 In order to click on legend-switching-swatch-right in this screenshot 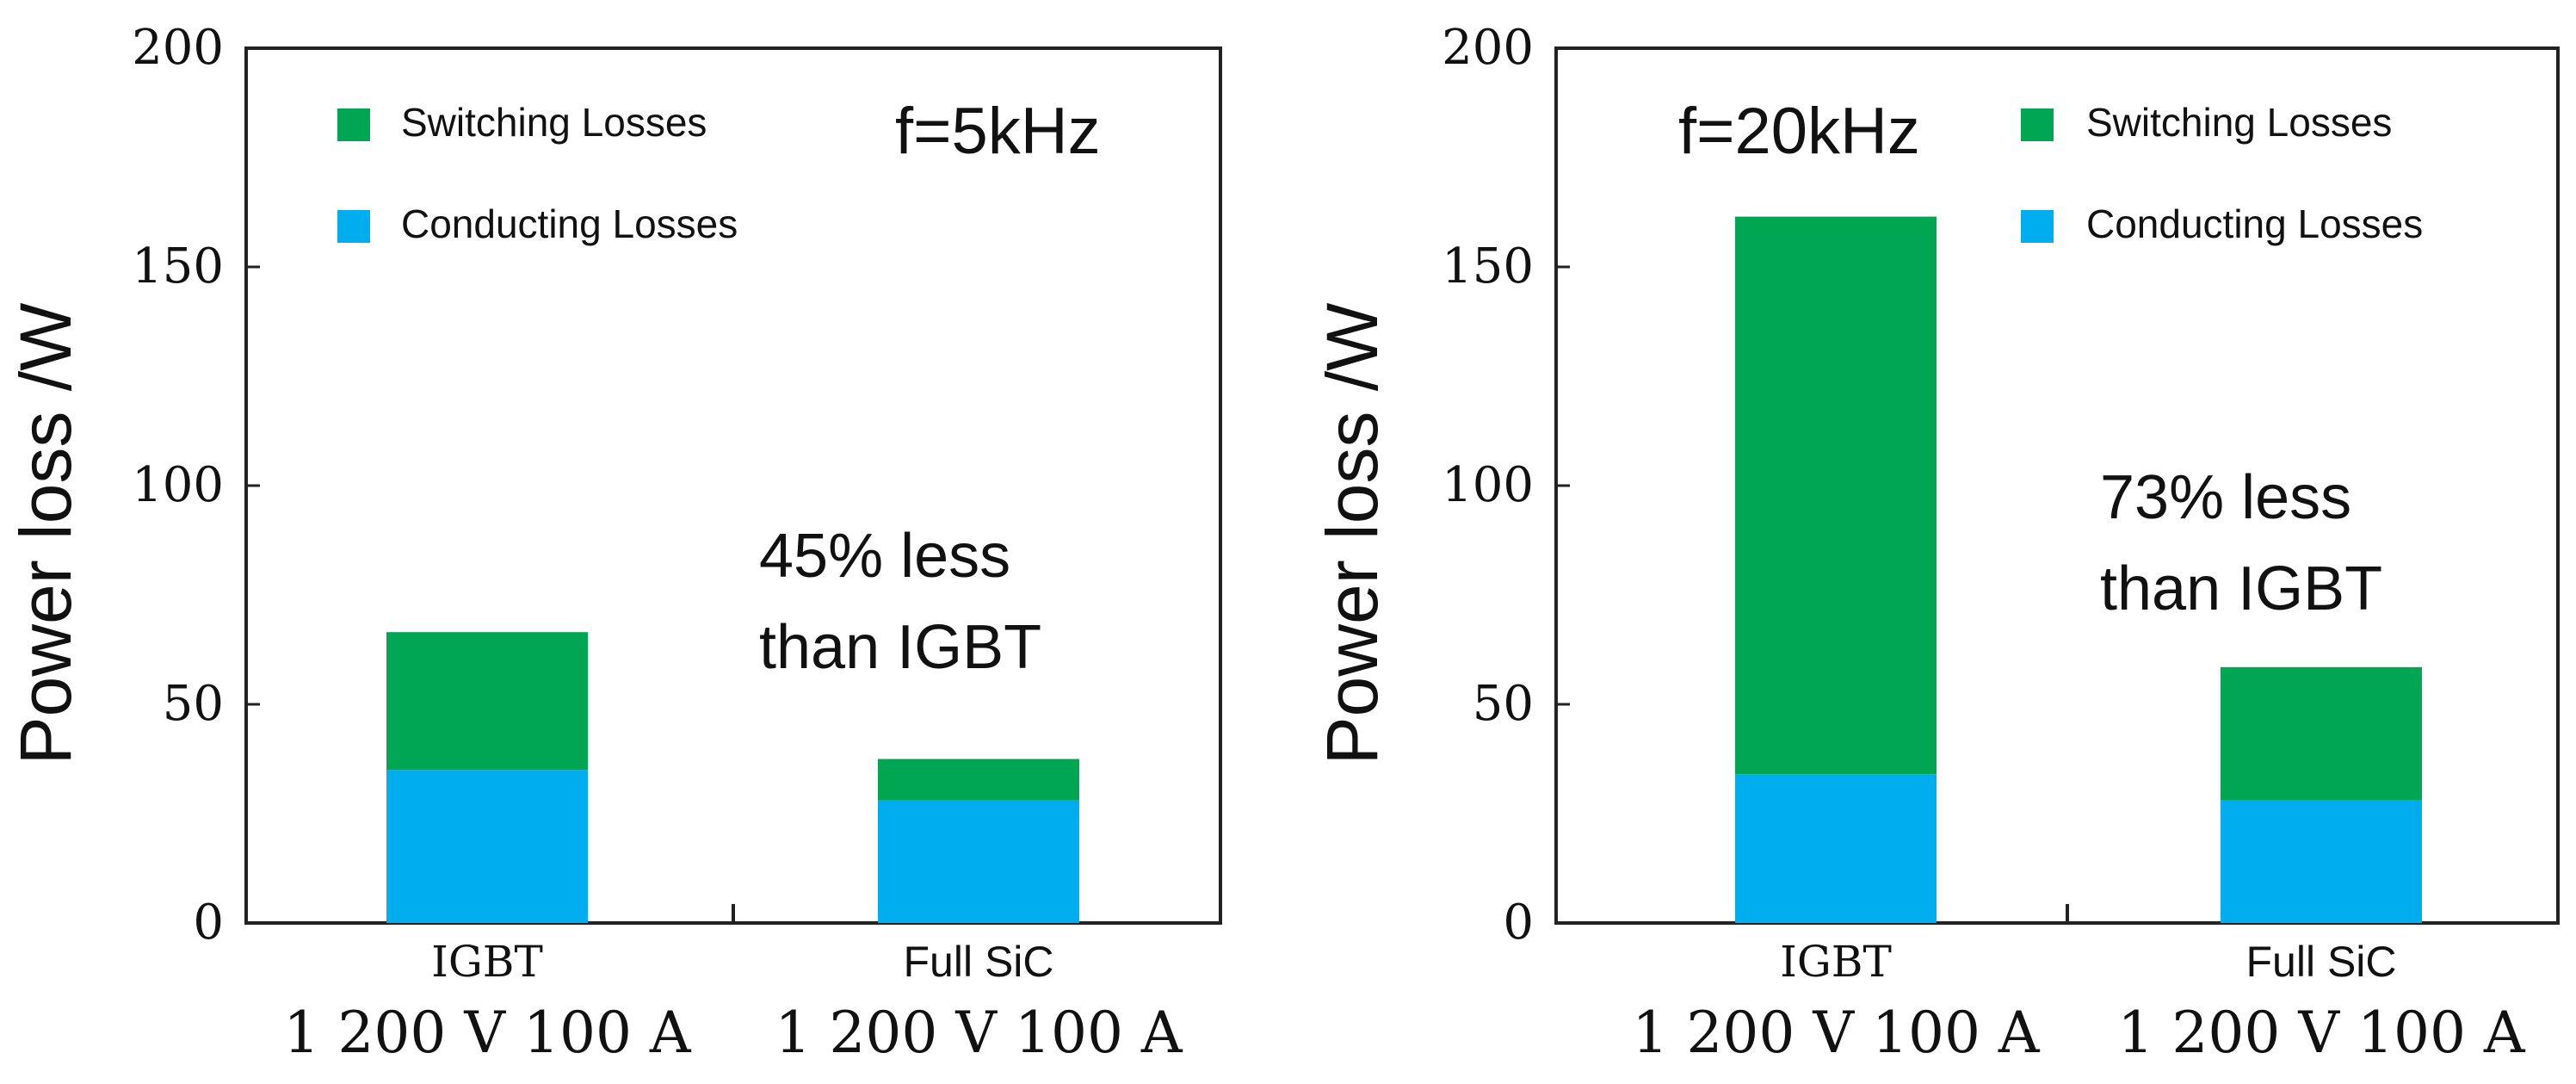, I will do `click(2037, 125)`.